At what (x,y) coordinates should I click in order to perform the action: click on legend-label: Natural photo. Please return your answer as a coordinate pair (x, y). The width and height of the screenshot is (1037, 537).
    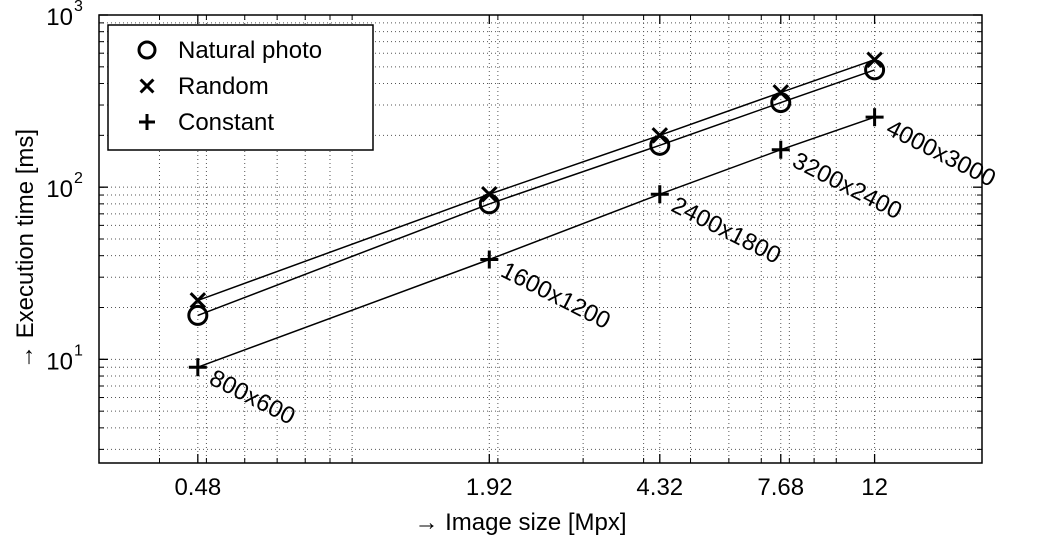
    Looking at the image, I should click on (250, 50).